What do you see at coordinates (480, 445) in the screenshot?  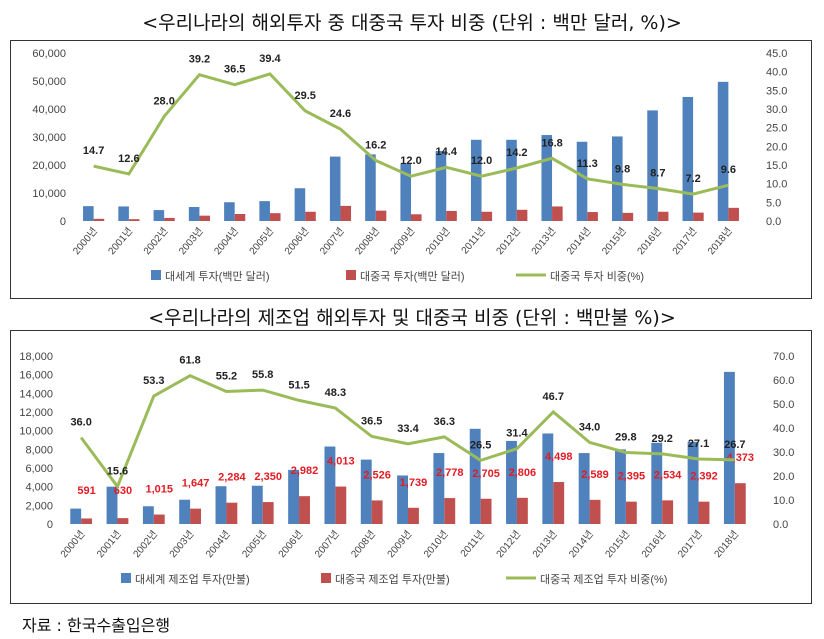 I see `data-label-share: 26.5` at bounding box center [480, 445].